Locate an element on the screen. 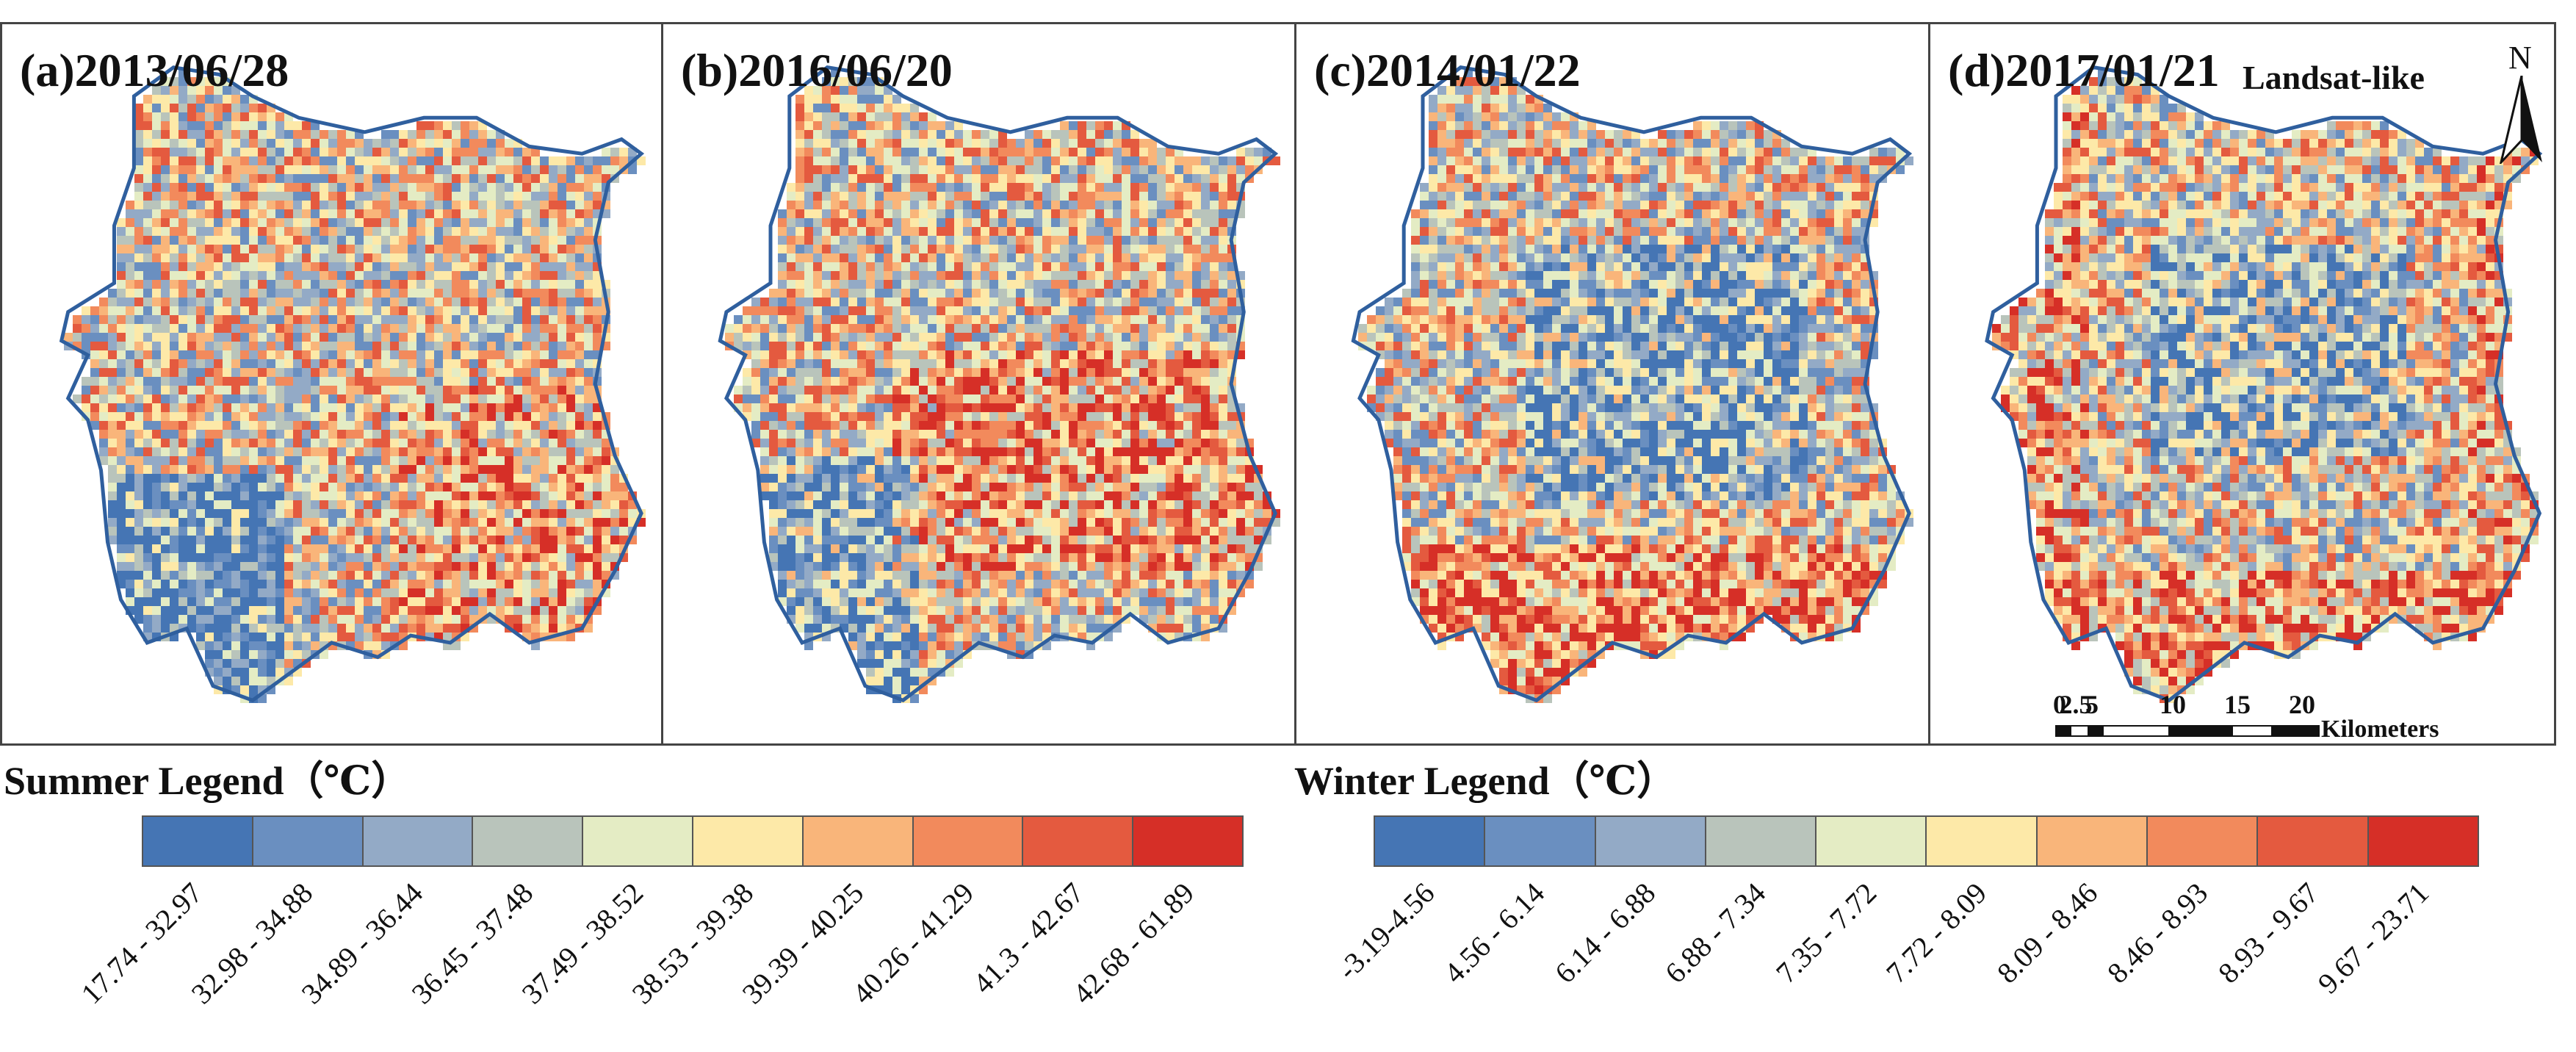 The height and width of the screenshot is (1052, 2576). legend-label: 8.09 - 8.46 is located at coordinates (2047, 933).